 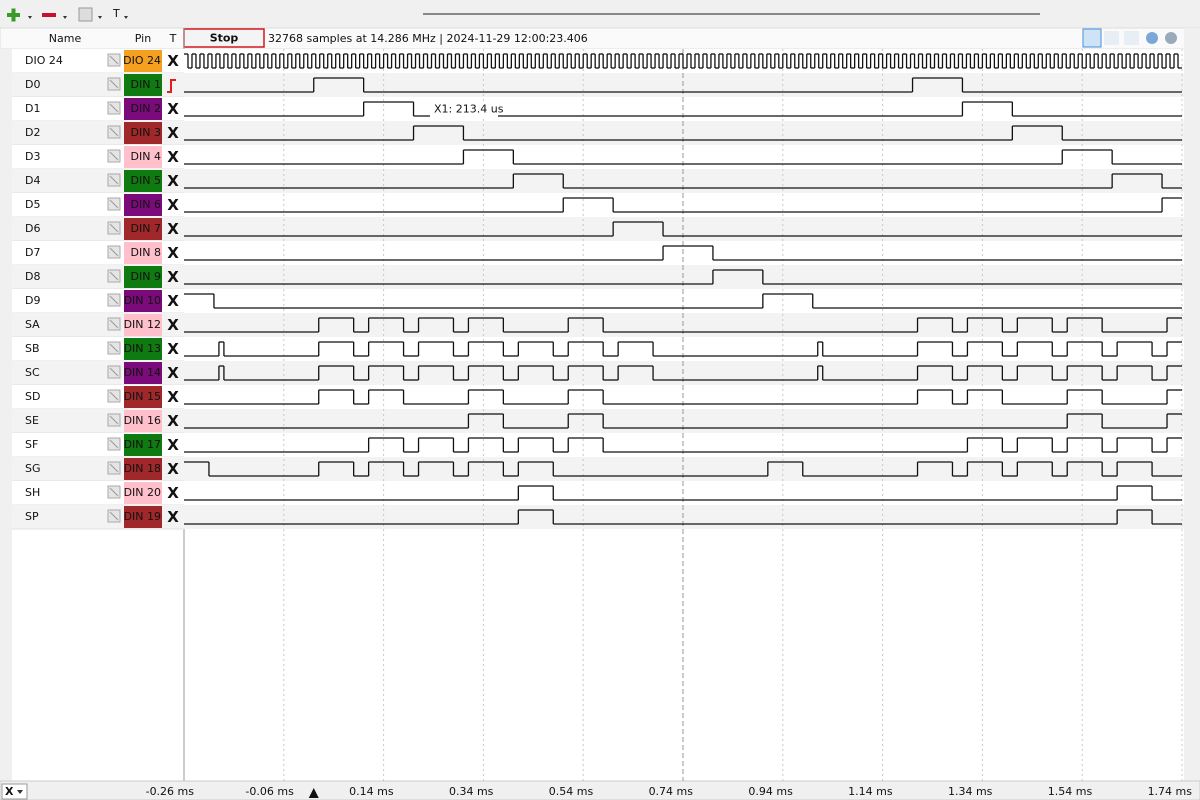 What do you see at coordinates (32, 180) in the screenshot?
I see `signal-name: D4` at bounding box center [32, 180].